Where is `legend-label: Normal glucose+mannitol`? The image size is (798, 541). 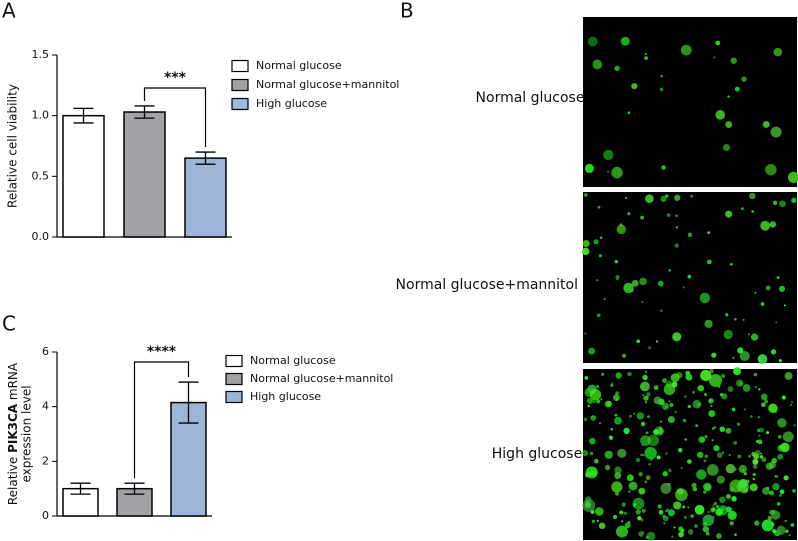
legend-label: Normal glucose+mannitol is located at coordinates (321, 378).